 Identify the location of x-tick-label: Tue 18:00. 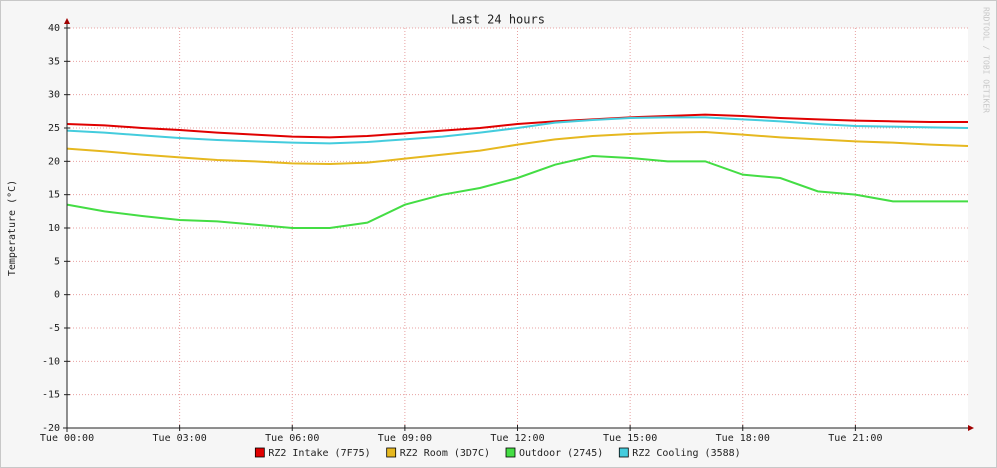
(743, 438).